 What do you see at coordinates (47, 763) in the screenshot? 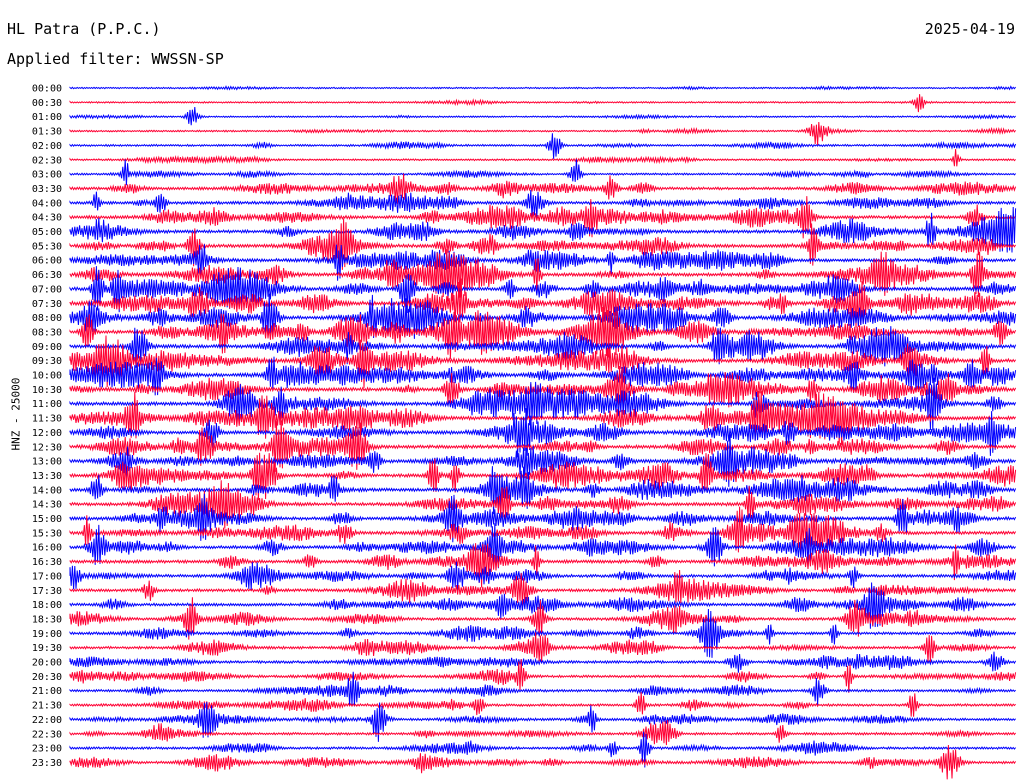
I see `row-time-label: 23:30` at bounding box center [47, 763].